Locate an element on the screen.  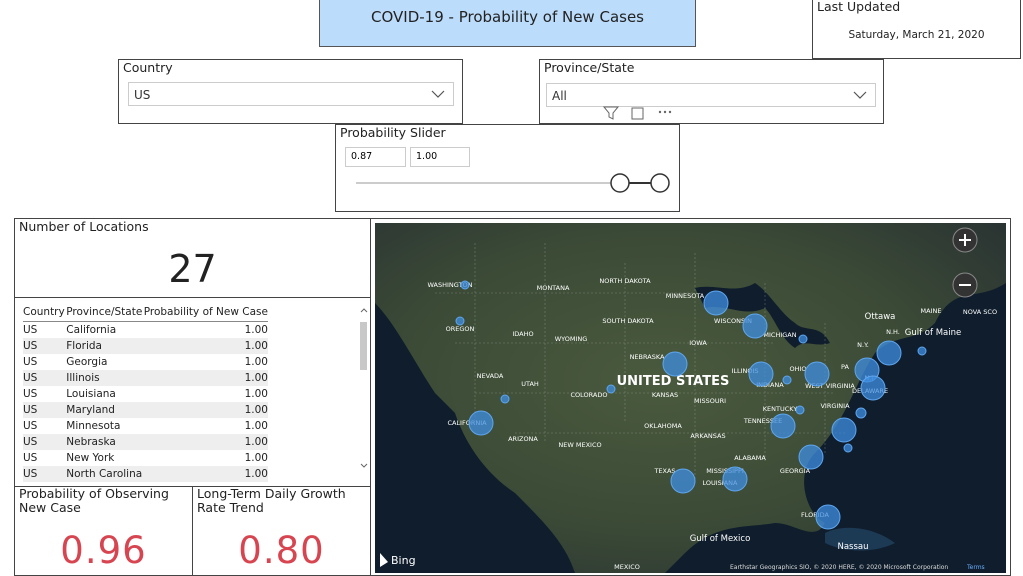
min-input: 0.87 is located at coordinates (375, 157).